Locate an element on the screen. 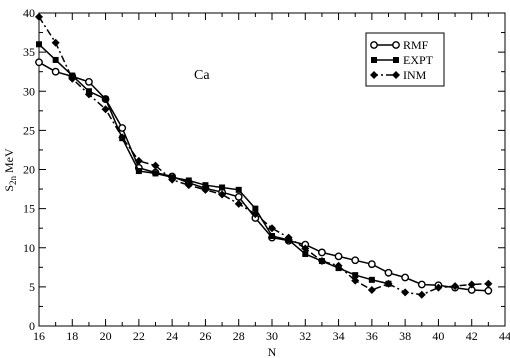 This screenshot has height=358, width=510. y-tick-label: 30 is located at coordinates (29, 91).